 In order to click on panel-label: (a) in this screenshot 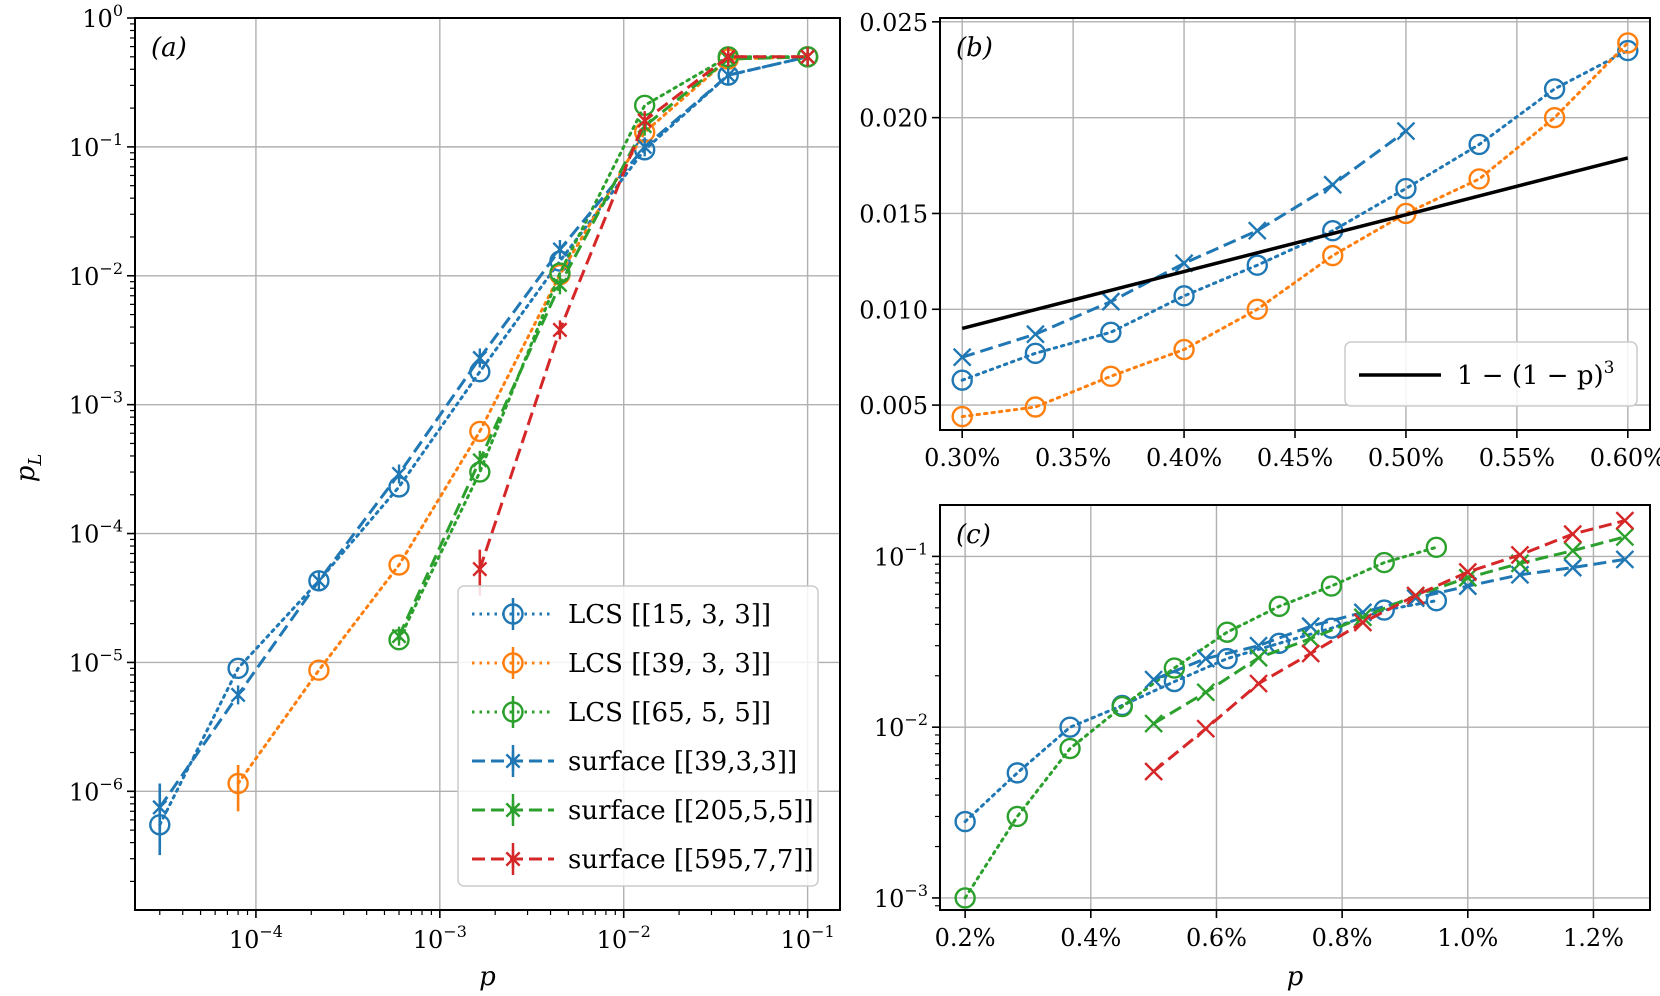, I will do `click(169, 48)`.